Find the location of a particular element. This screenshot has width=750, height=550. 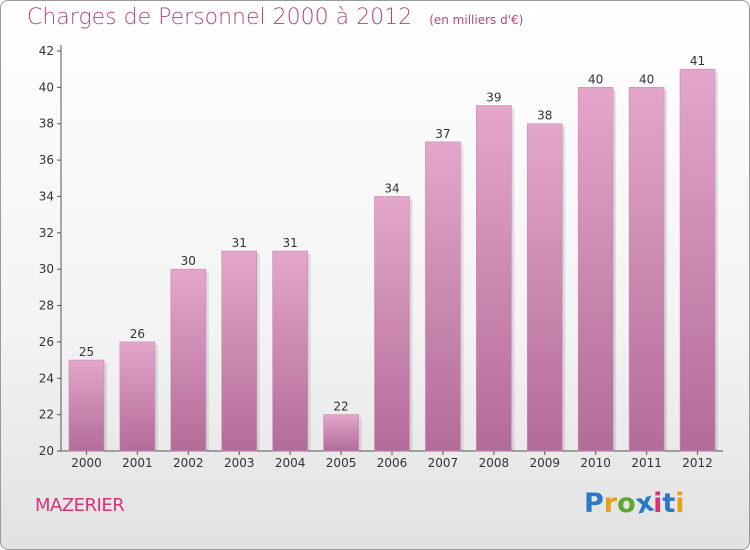

bar-2012 is located at coordinates (697, 260).